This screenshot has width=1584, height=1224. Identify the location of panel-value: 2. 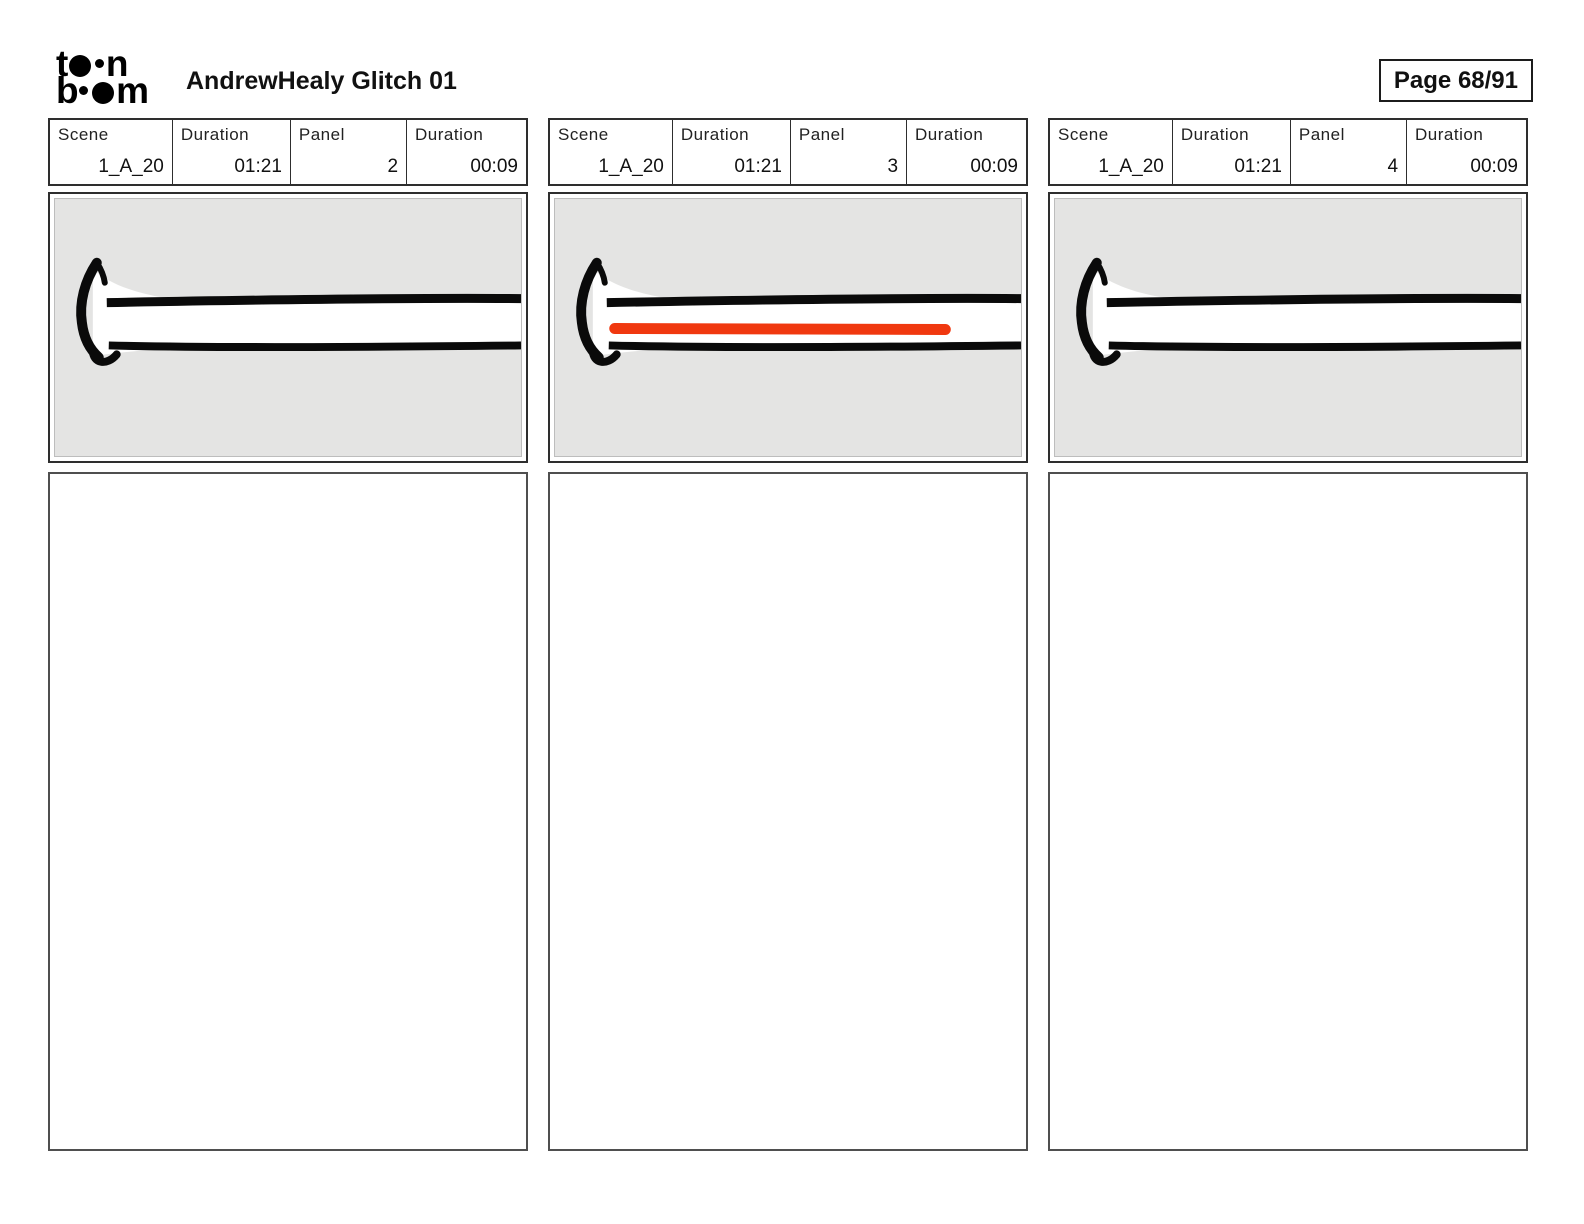
(393, 166).